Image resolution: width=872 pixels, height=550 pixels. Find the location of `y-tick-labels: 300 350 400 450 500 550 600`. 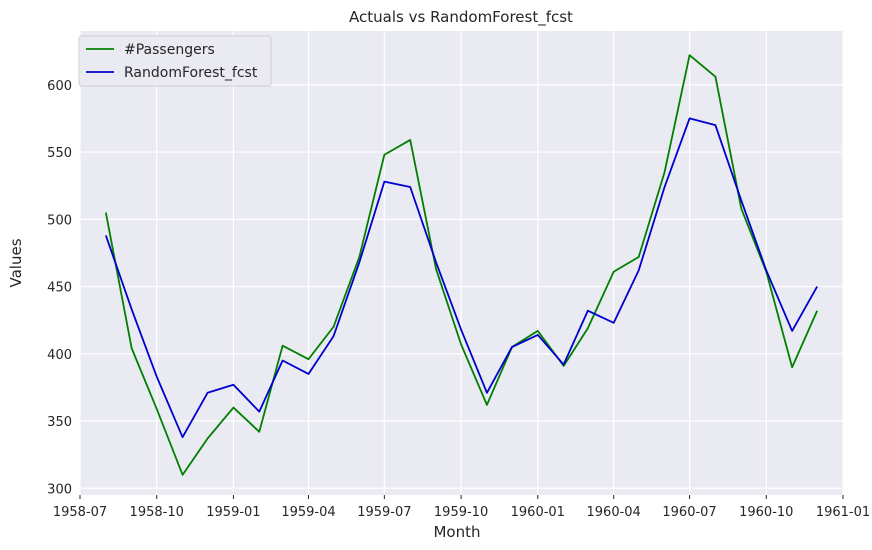

y-tick-labels: 300 350 400 450 500 550 600 is located at coordinates (59, 288).